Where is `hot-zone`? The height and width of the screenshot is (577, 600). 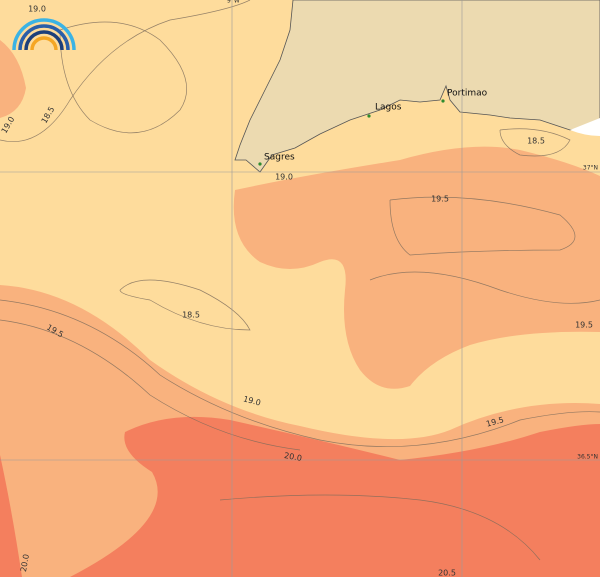
hot-zone is located at coordinates (11, 516).